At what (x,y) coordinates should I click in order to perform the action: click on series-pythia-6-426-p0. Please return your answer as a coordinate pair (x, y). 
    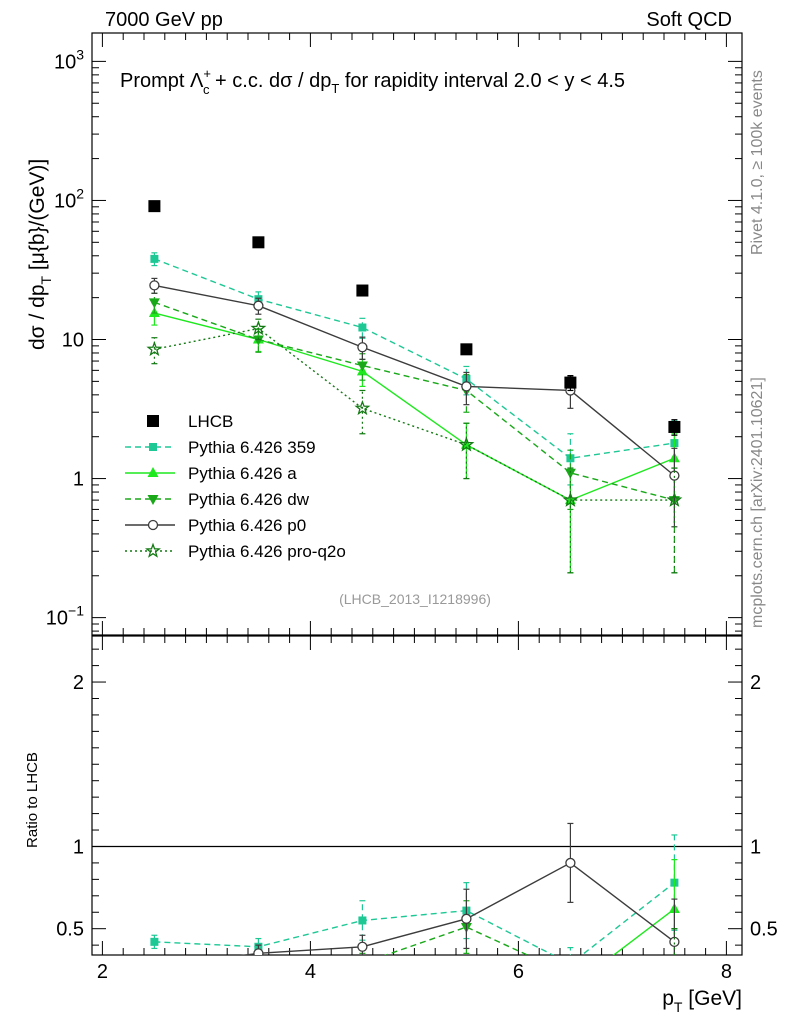
    Looking at the image, I should click on (415, 896).